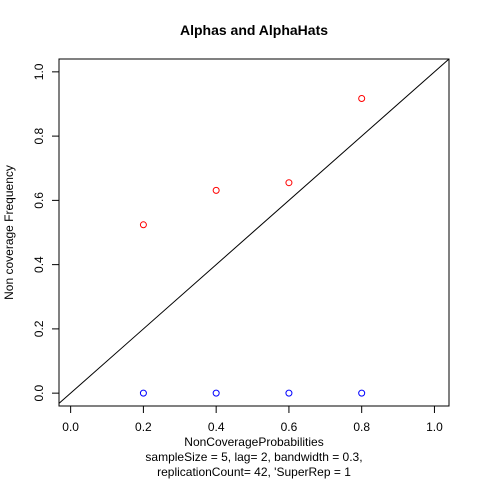 The width and height of the screenshot is (480, 480). Describe the element at coordinates (253, 457) in the screenshot. I see `subtitle-line-1: sampleSize = 5, lag= 2, bandwidth = 0.3,` at that location.